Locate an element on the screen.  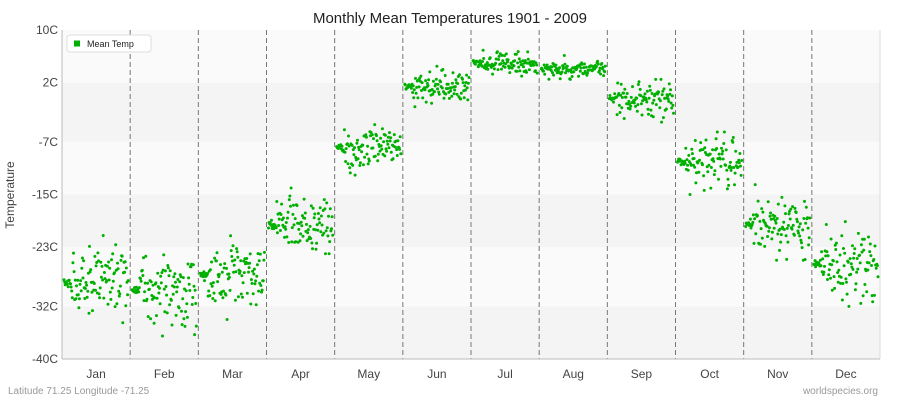
x-tick-label: May is located at coordinates (368, 374).